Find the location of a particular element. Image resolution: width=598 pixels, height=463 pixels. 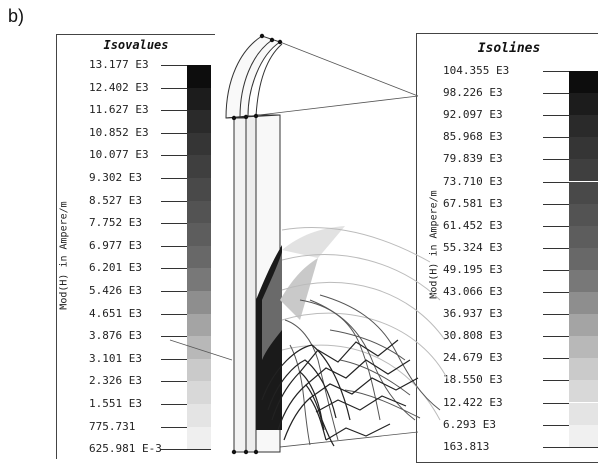

scale-value: 1.551 E3 is located at coordinates (115, 403).